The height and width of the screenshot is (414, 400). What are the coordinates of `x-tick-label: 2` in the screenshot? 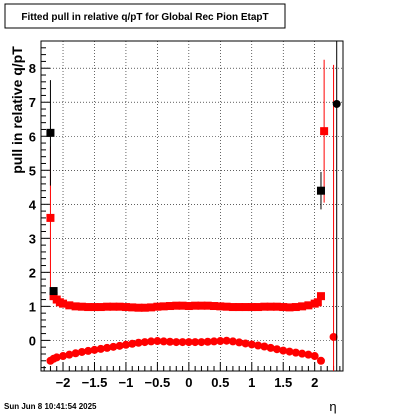 It's located at (314, 382).